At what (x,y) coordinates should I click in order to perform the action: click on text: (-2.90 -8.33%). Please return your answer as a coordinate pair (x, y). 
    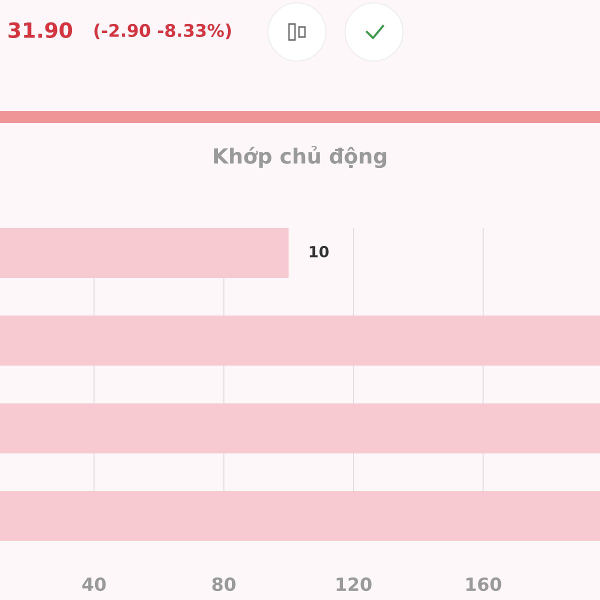
    Looking at the image, I should click on (162, 32).